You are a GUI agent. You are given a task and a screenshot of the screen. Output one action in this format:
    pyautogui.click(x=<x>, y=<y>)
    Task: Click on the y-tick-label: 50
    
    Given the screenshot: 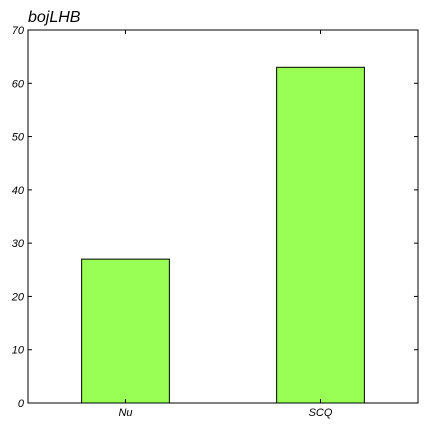 What is the action you would take?
    pyautogui.click(x=18, y=138)
    